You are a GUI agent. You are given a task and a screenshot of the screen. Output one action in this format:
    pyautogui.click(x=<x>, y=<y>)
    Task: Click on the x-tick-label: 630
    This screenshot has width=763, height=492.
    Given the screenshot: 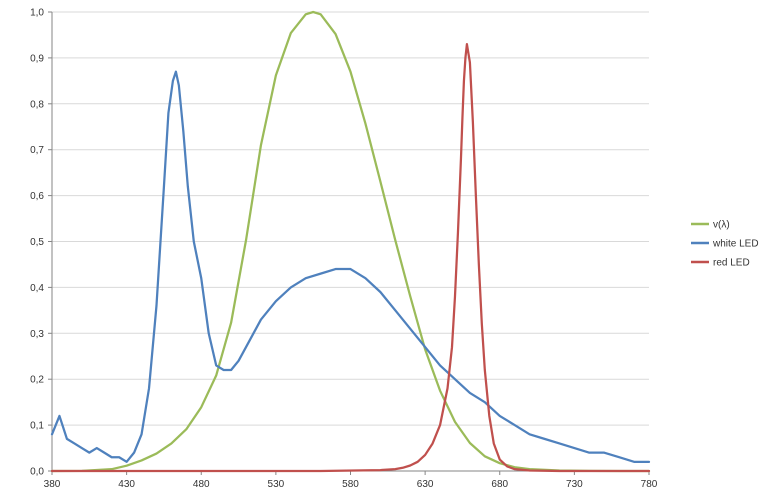 What is the action you would take?
    pyautogui.click(x=425, y=484)
    